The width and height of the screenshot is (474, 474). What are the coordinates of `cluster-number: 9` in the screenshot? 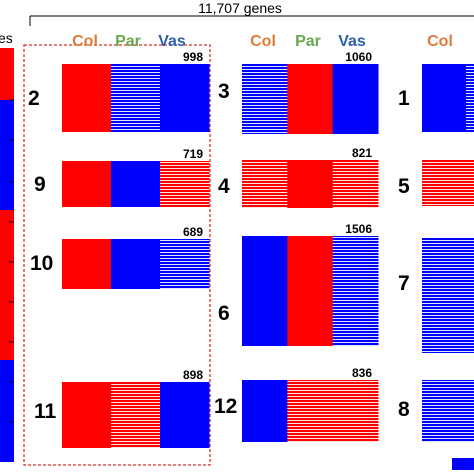 It's located at (40, 184).